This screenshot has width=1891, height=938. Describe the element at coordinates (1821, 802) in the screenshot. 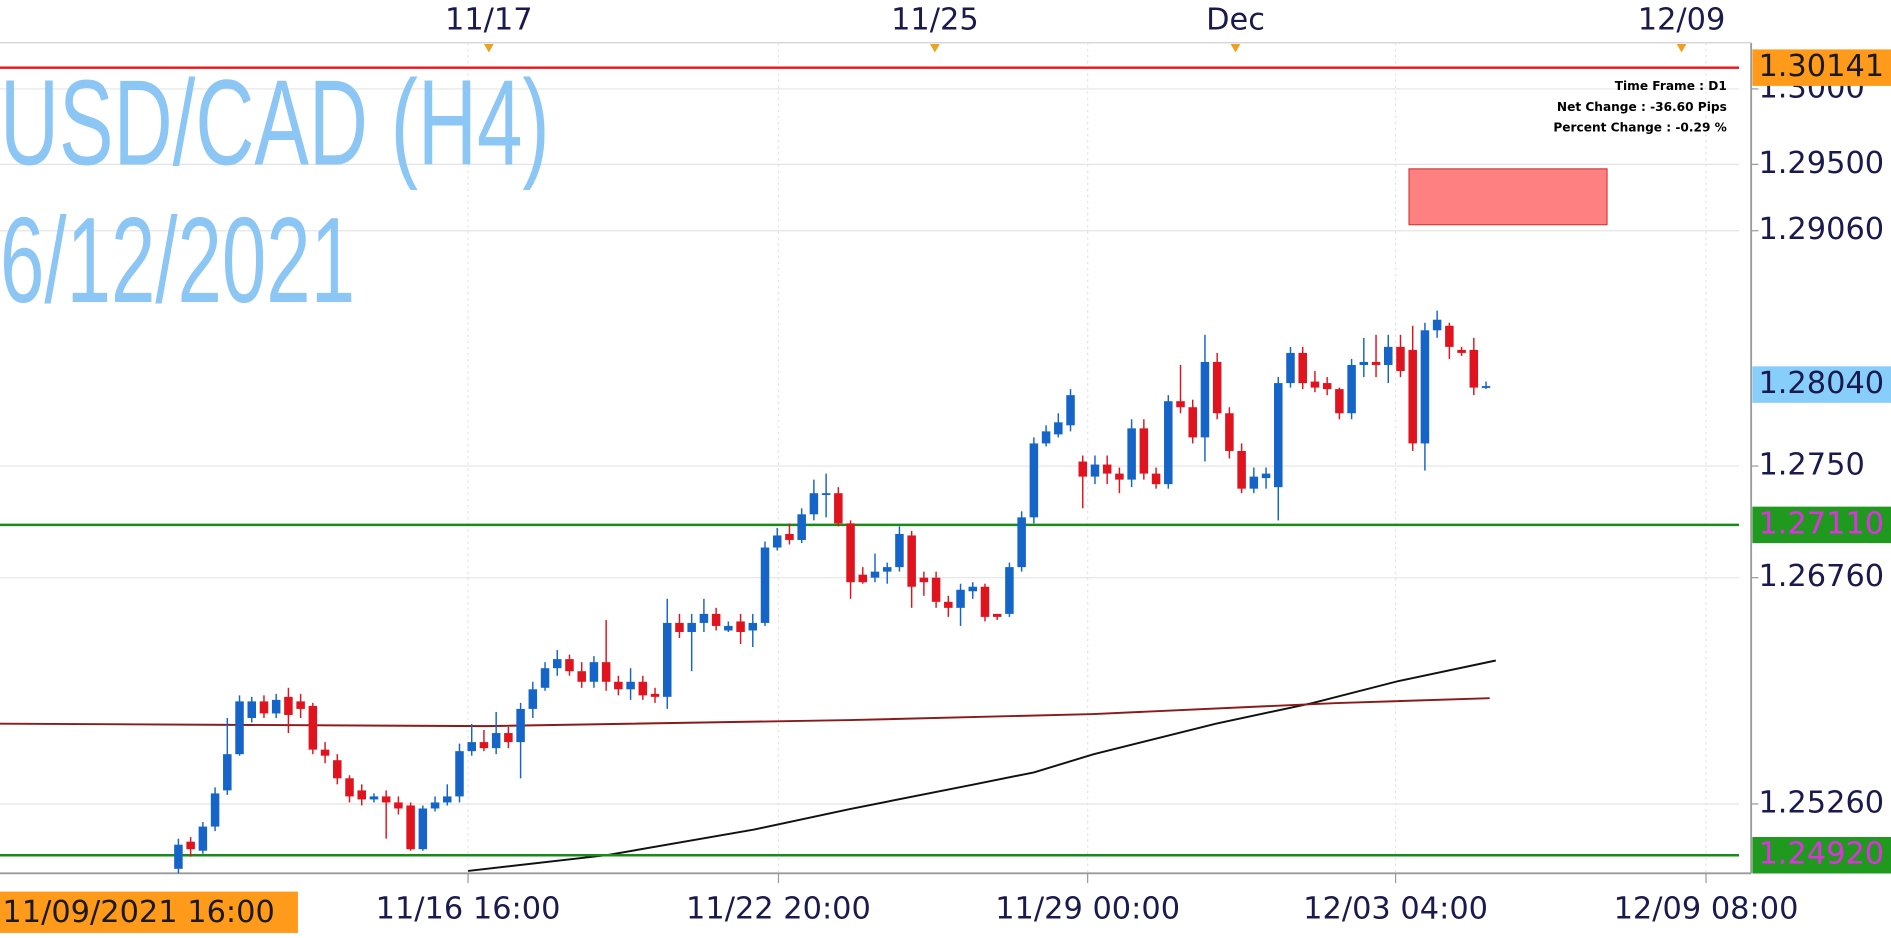

I see `y-tick-label: 1.25260` at that location.